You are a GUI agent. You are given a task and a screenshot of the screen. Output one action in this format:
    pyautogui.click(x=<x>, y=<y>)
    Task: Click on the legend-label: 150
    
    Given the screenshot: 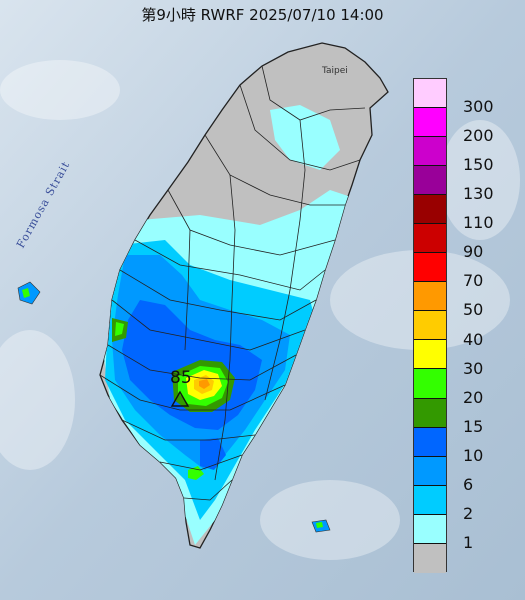 What is the action you would take?
    pyautogui.click(x=478, y=165)
    